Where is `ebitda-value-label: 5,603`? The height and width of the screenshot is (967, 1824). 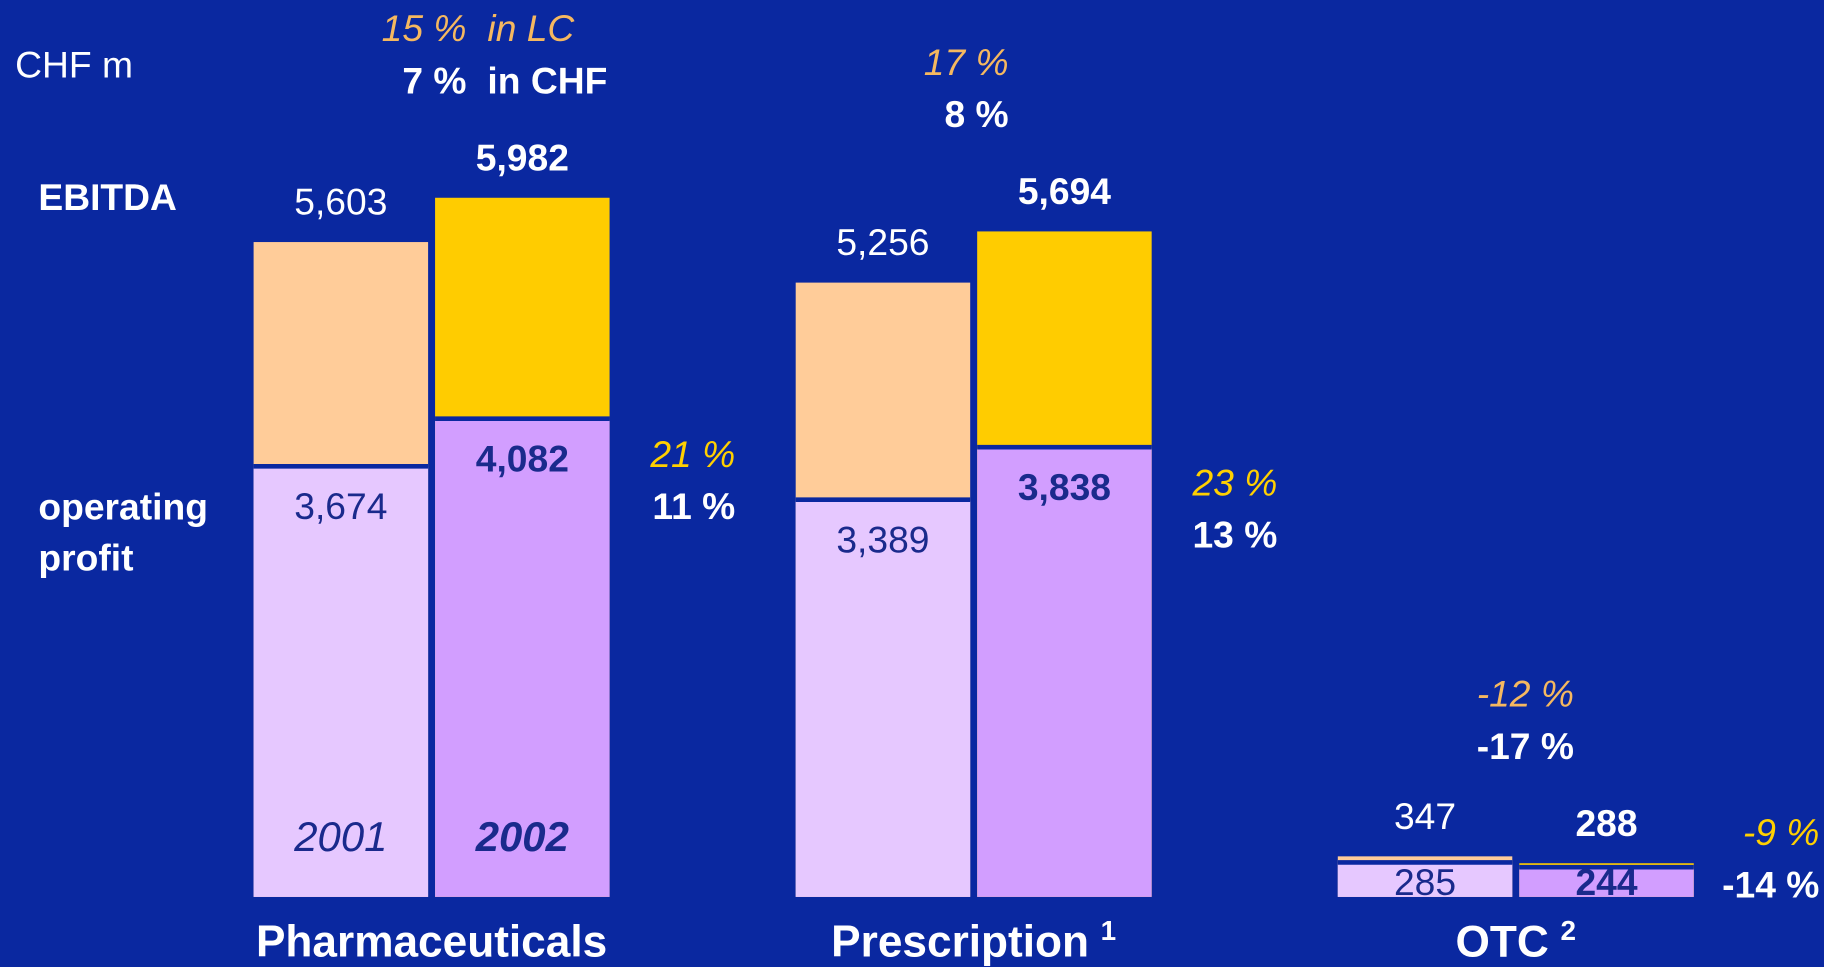 ebitda-value-label: 5,603 is located at coordinates (340, 202).